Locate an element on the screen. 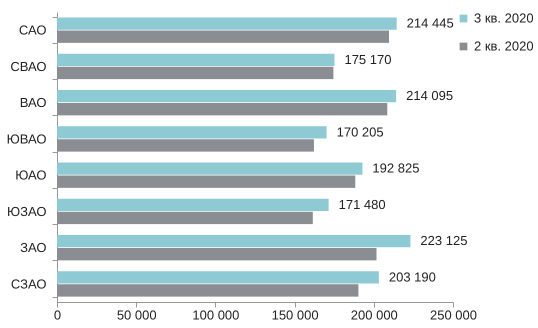  legend-label: 3 кв. 2020 is located at coordinates (504, 18).